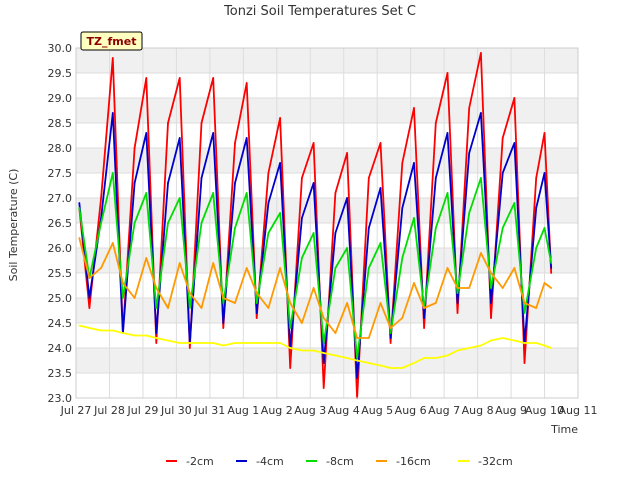 The image size is (640, 480). I want to click on y-tick-label: 24.0, so click(60, 348).